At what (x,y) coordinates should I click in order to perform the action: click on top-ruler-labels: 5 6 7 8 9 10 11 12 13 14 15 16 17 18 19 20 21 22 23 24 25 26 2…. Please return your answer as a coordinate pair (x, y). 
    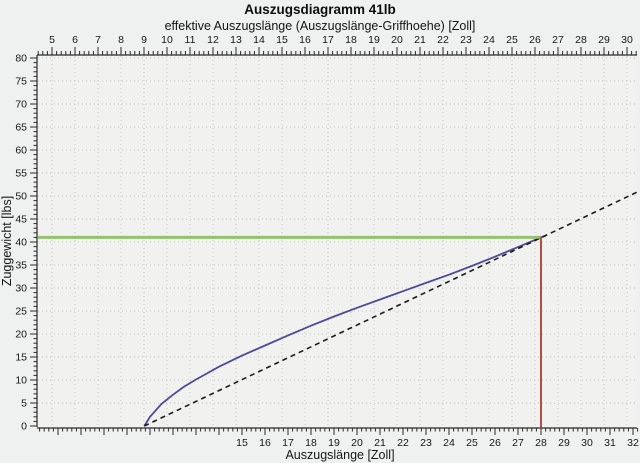
    Looking at the image, I should click on (341, 40).